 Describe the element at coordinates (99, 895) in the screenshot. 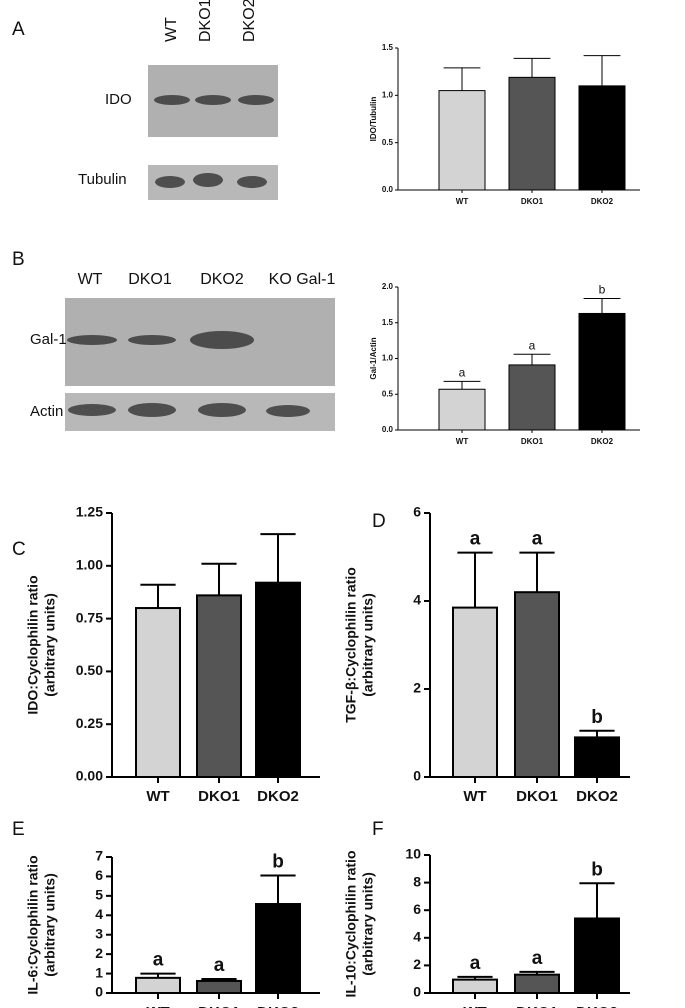

I see `y-tick-label: 5` at that location.